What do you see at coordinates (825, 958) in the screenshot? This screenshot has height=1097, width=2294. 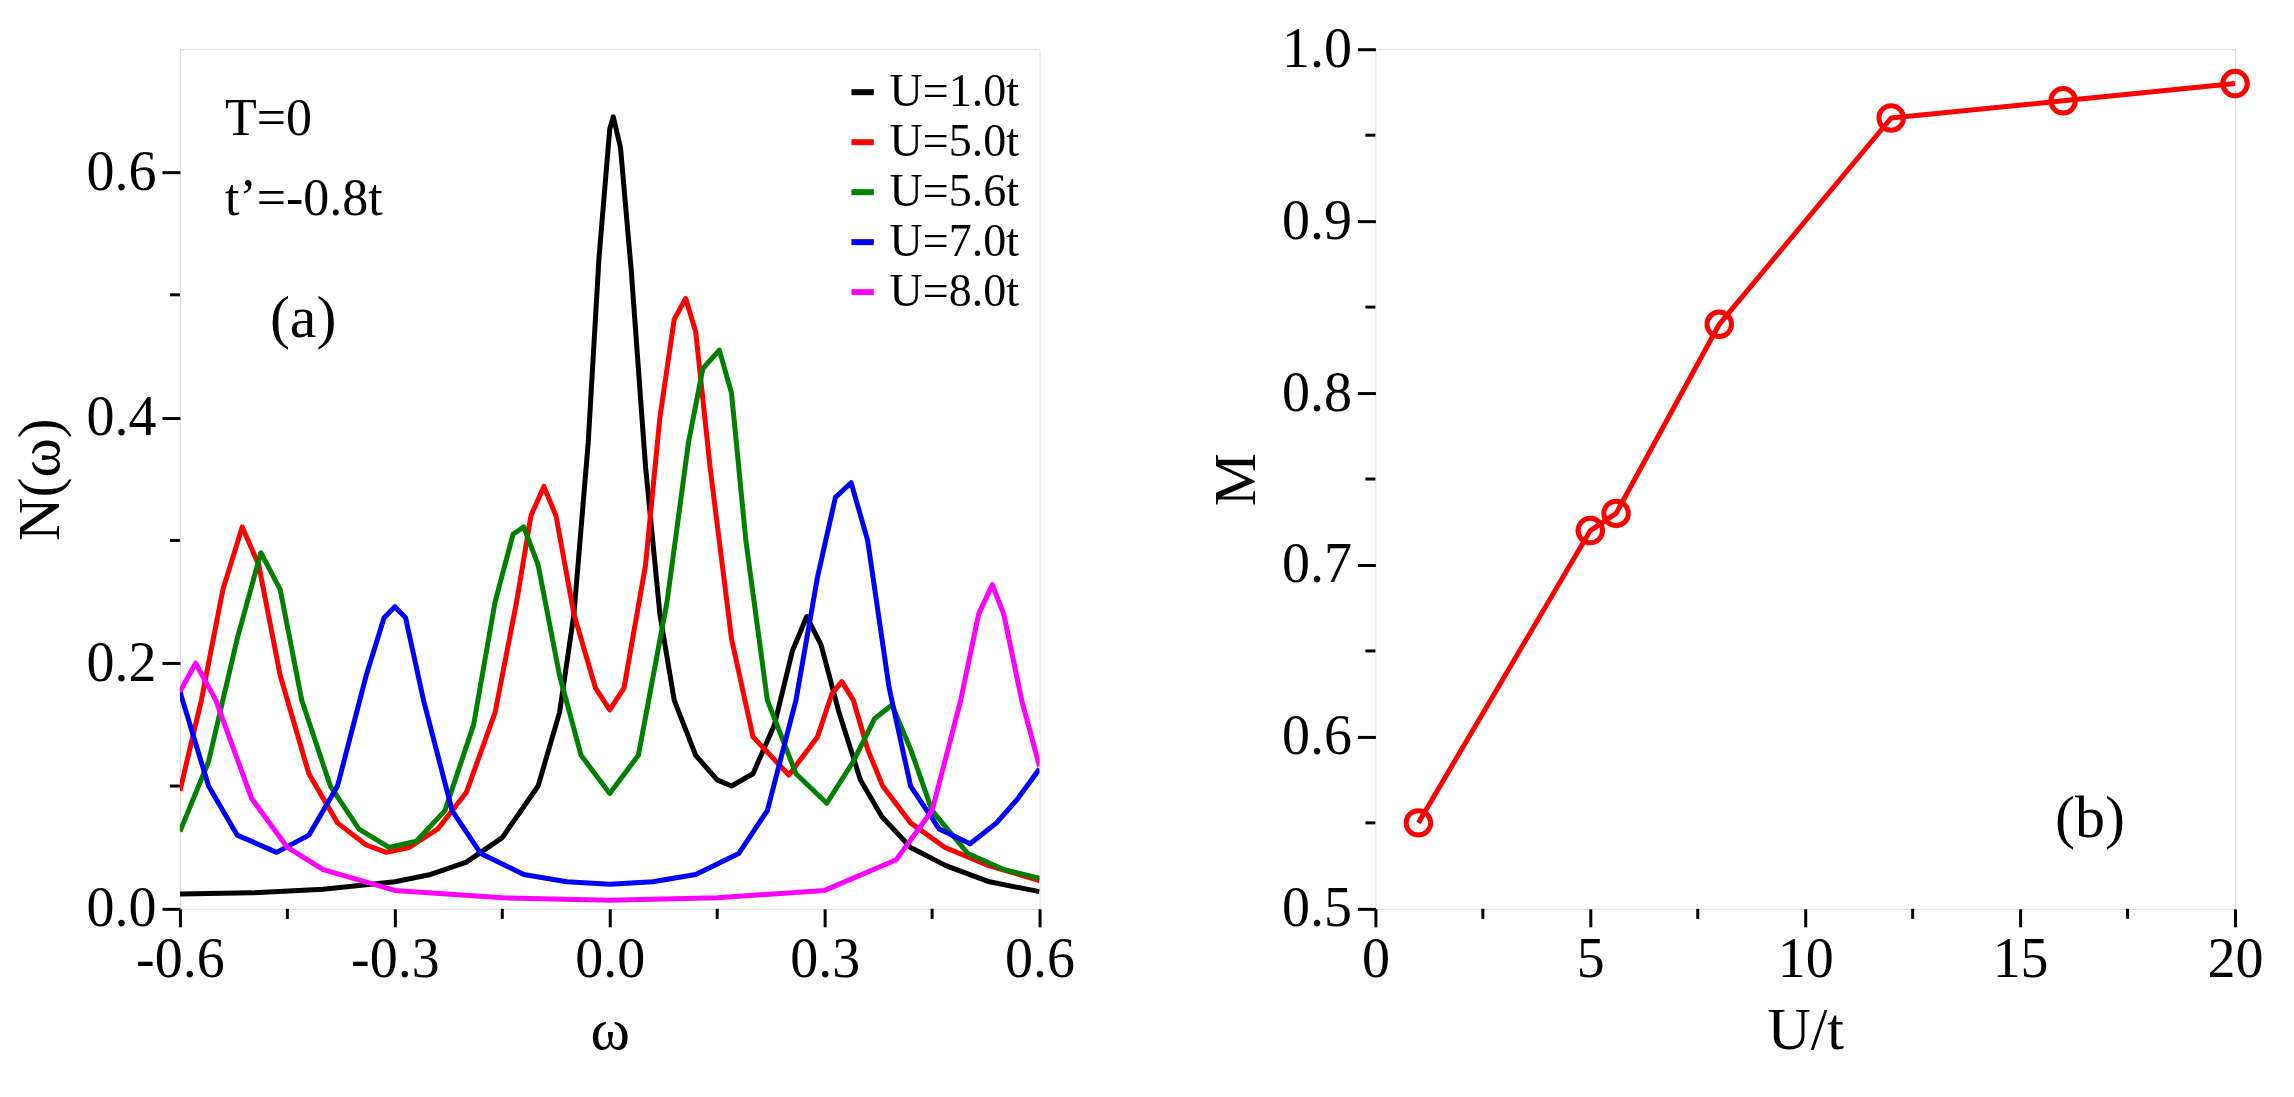 I see `x-tick-label: 0.3` at bounding box center [825, 958].